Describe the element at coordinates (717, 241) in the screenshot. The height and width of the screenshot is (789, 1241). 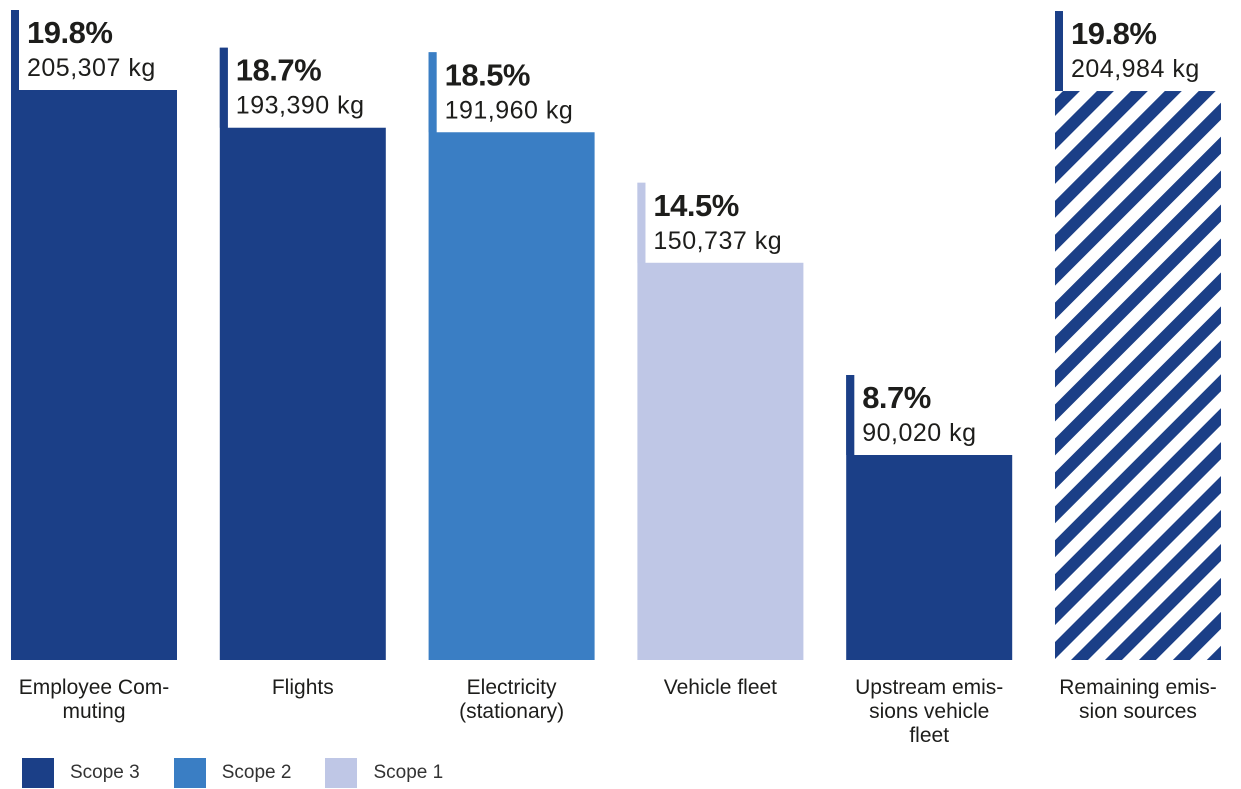
I see `bar-value-label-3: 150,737 kg` at that location.